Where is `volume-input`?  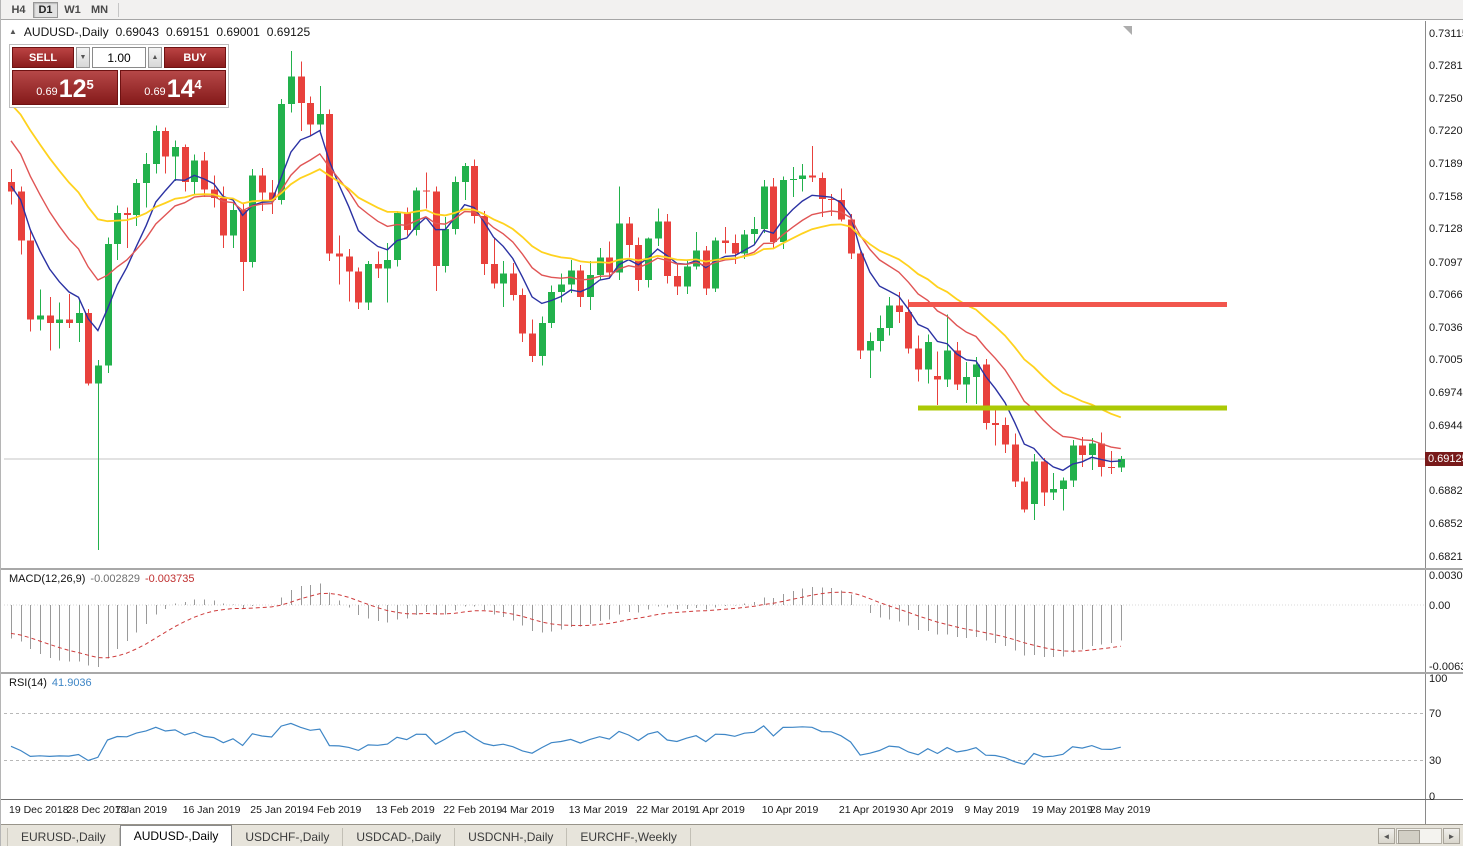
volume-input is located at coordinates (119, 57).